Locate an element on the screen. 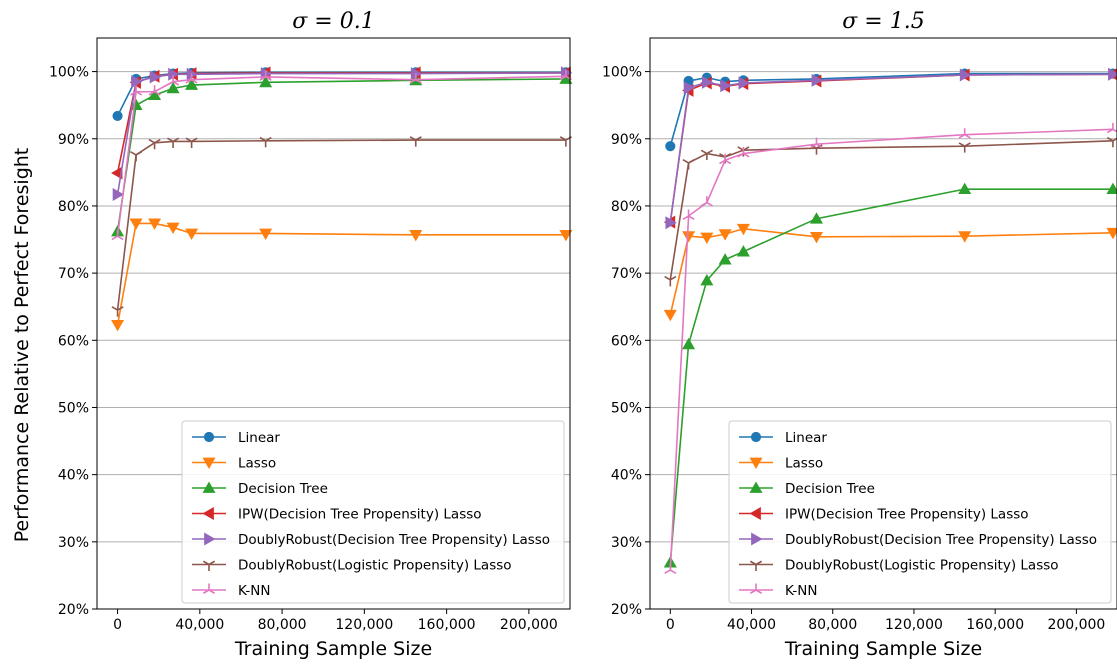  y-tick-label: 20% is located at coordinates (73, 610).